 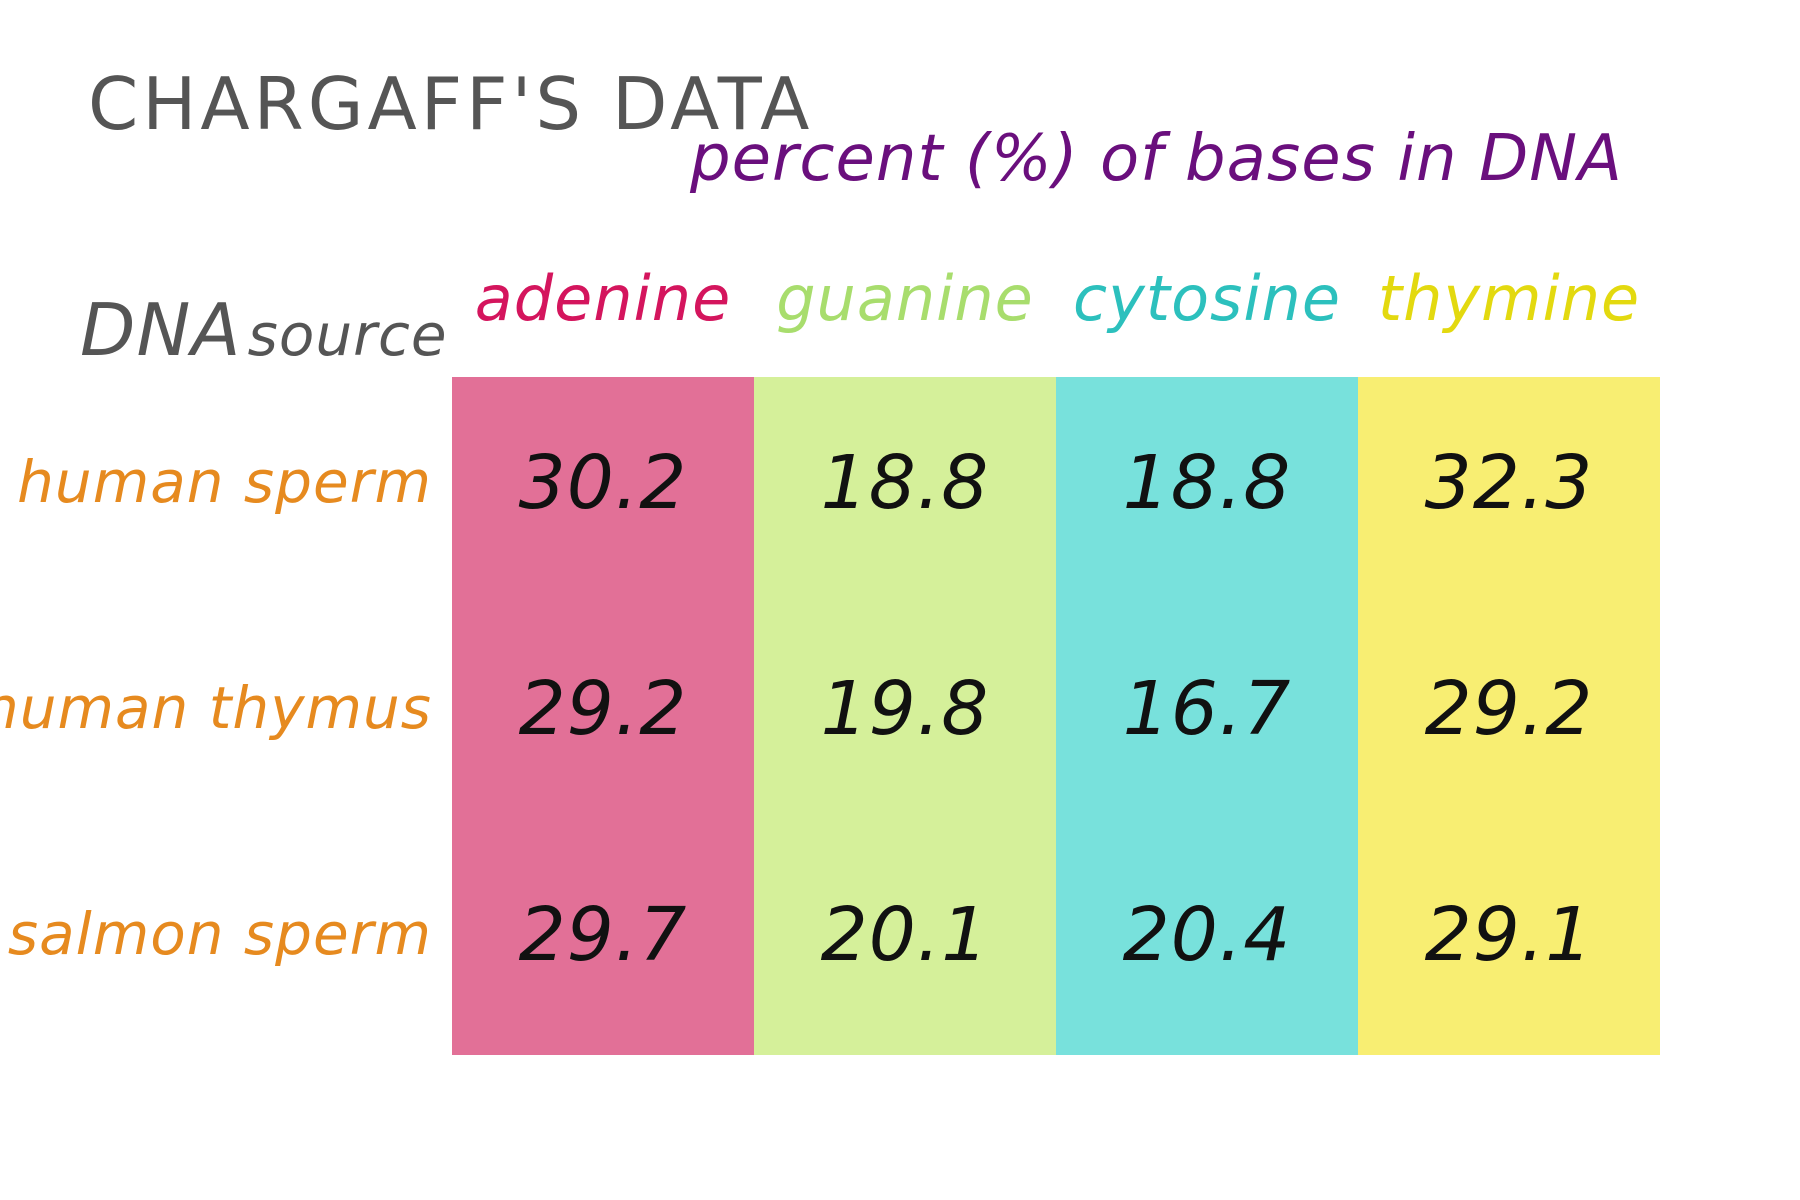 What do you see at coordinates (905, 483) in the screenshot?
I see `cell-human-sperm-guanine: 18.8` at bounding box center [905, 483].